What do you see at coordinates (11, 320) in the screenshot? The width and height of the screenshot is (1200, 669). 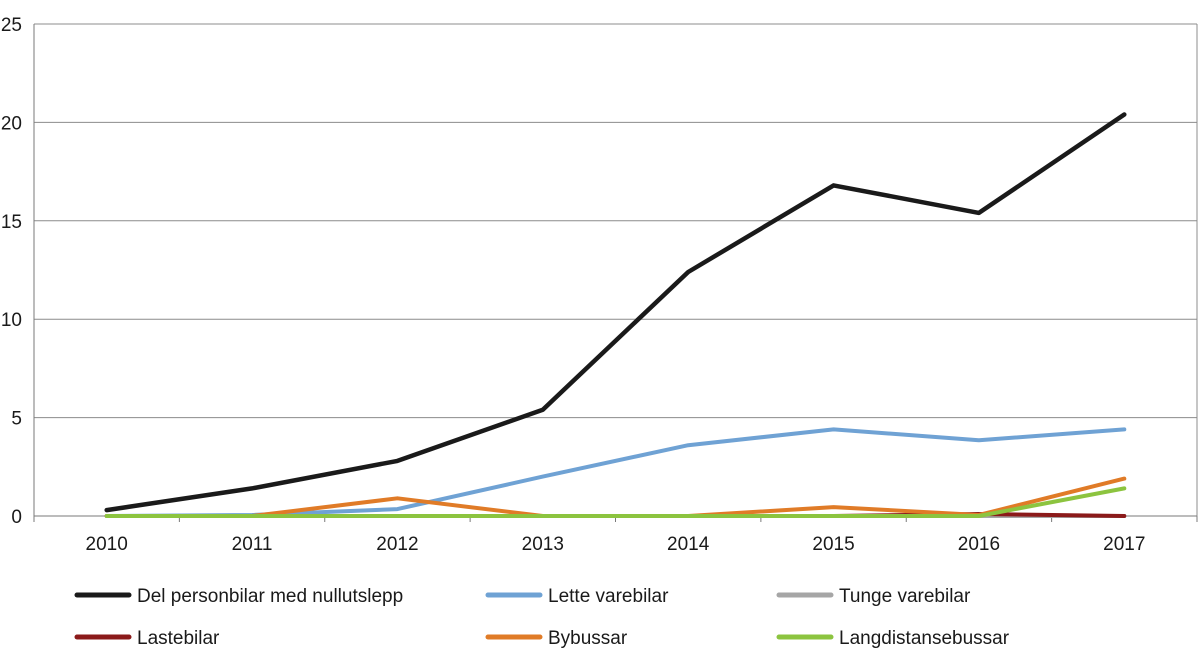 I see `y-tick-label: 10` at bounding box center [11, 320].